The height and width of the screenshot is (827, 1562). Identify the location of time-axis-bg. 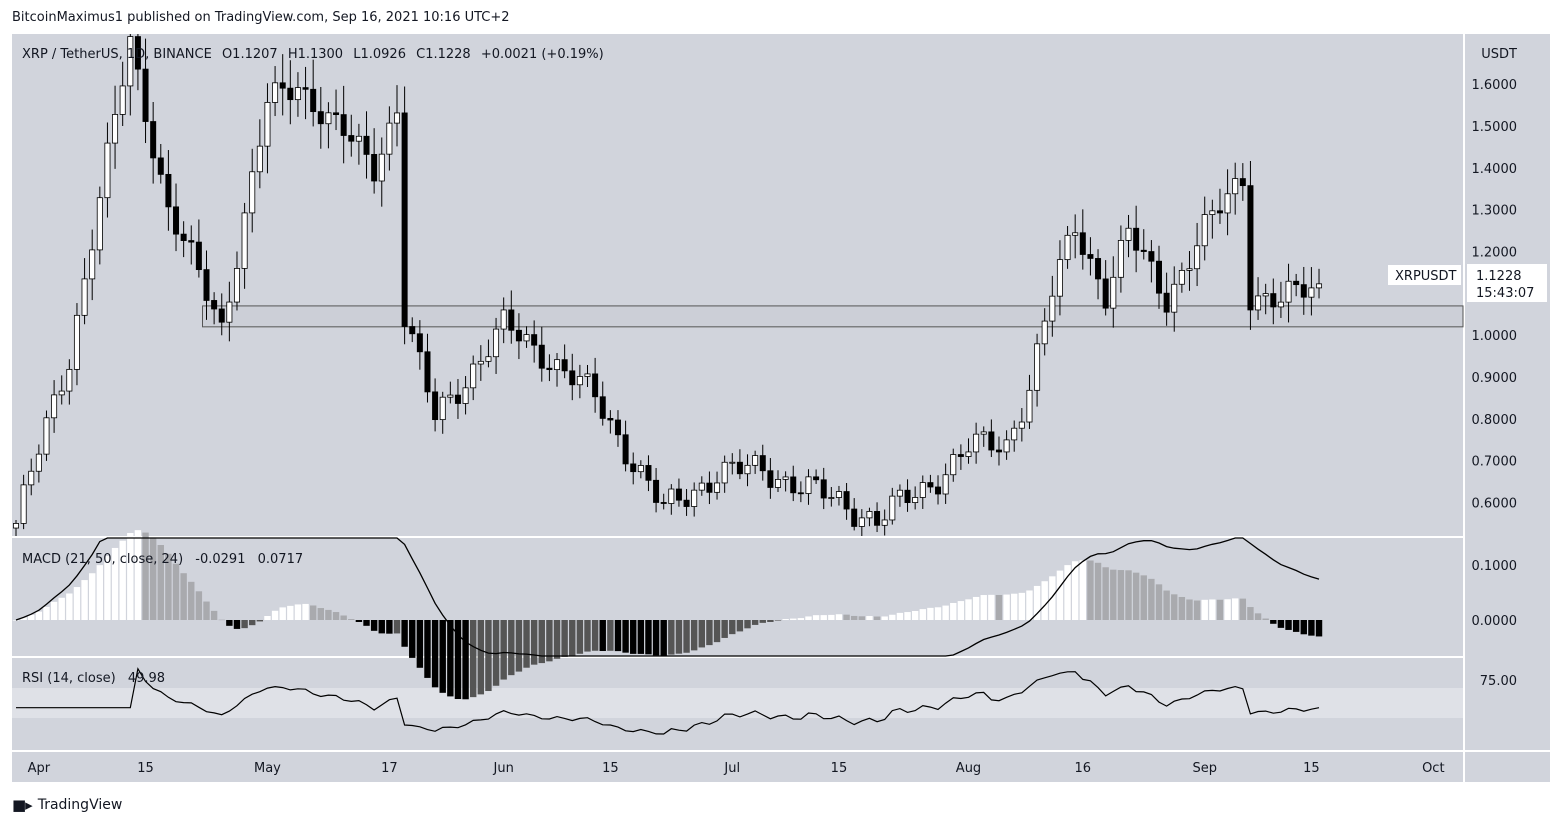
(737, 767).